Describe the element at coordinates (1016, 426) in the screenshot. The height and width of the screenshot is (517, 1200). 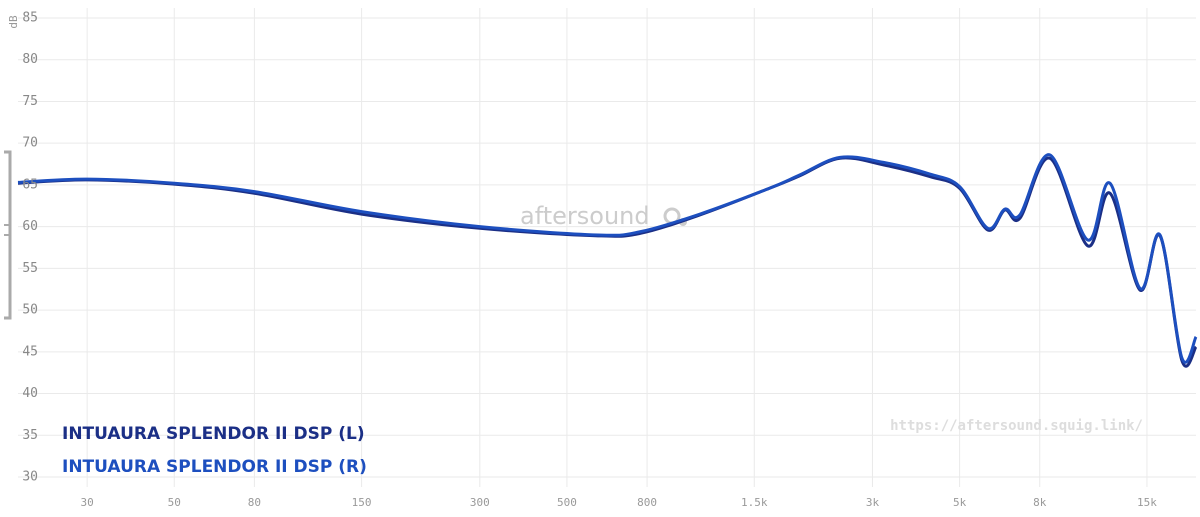
I see `url: https://aftersound.squig.link/` at that location.